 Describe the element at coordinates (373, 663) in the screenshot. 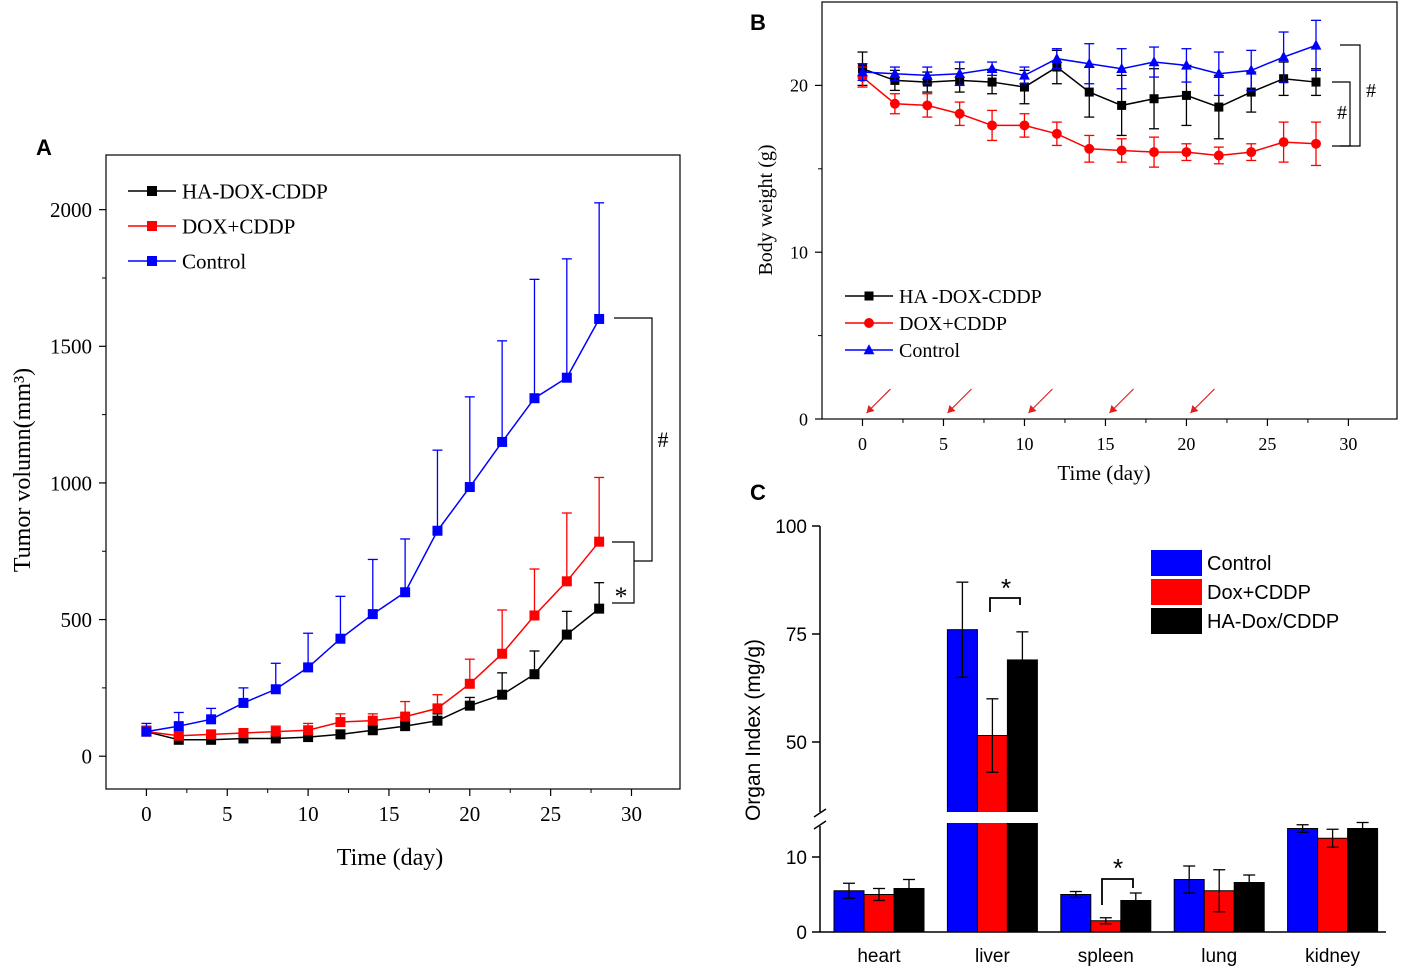

I see `series-ha-dox-cddp` at that location.